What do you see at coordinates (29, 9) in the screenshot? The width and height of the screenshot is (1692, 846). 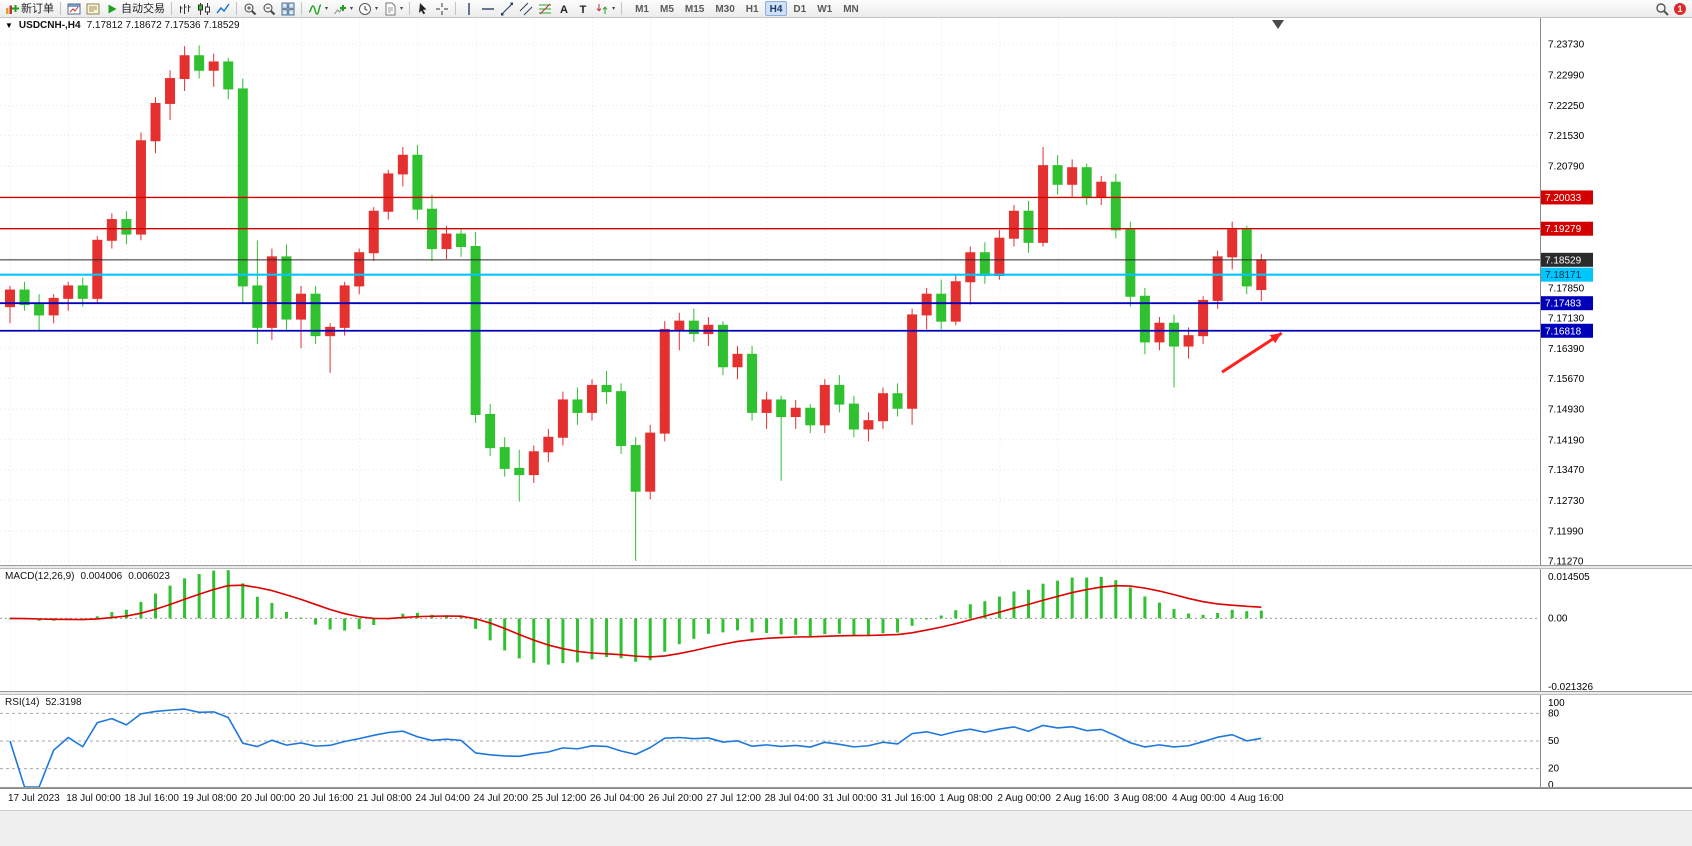 I see `new-order-button: 新订单` at bounding box center [29, 9].